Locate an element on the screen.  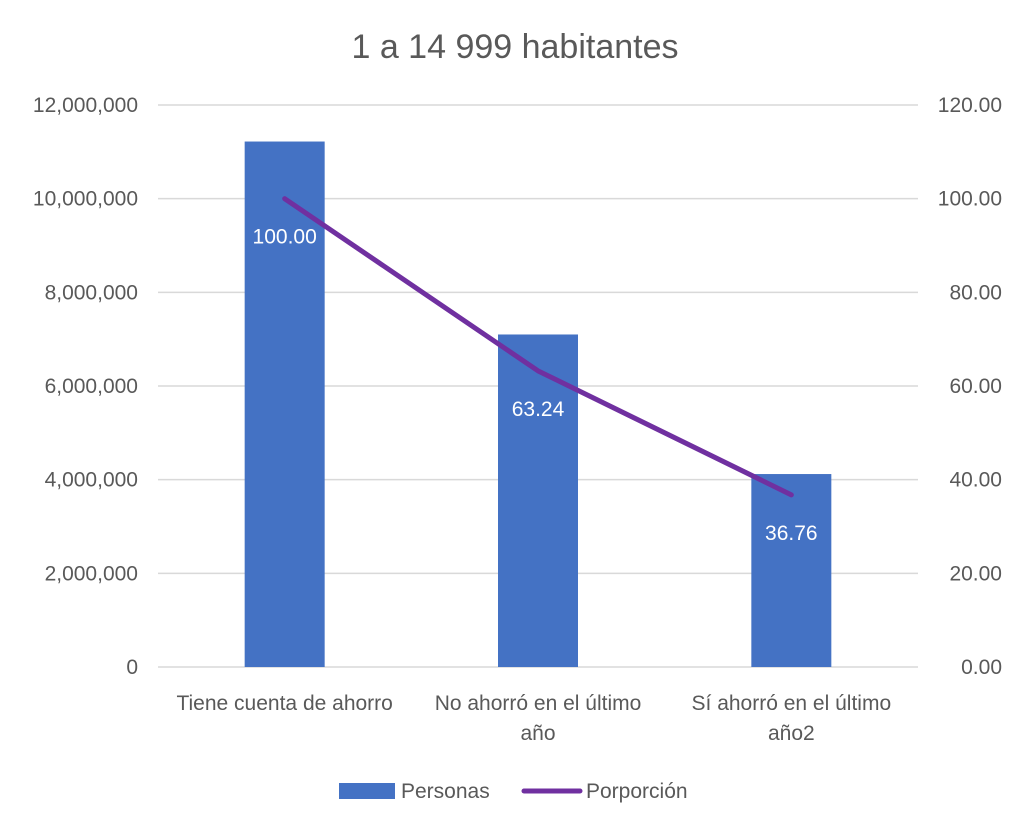
right-tick-label: 20.00 is located at coordinates (975, 573).